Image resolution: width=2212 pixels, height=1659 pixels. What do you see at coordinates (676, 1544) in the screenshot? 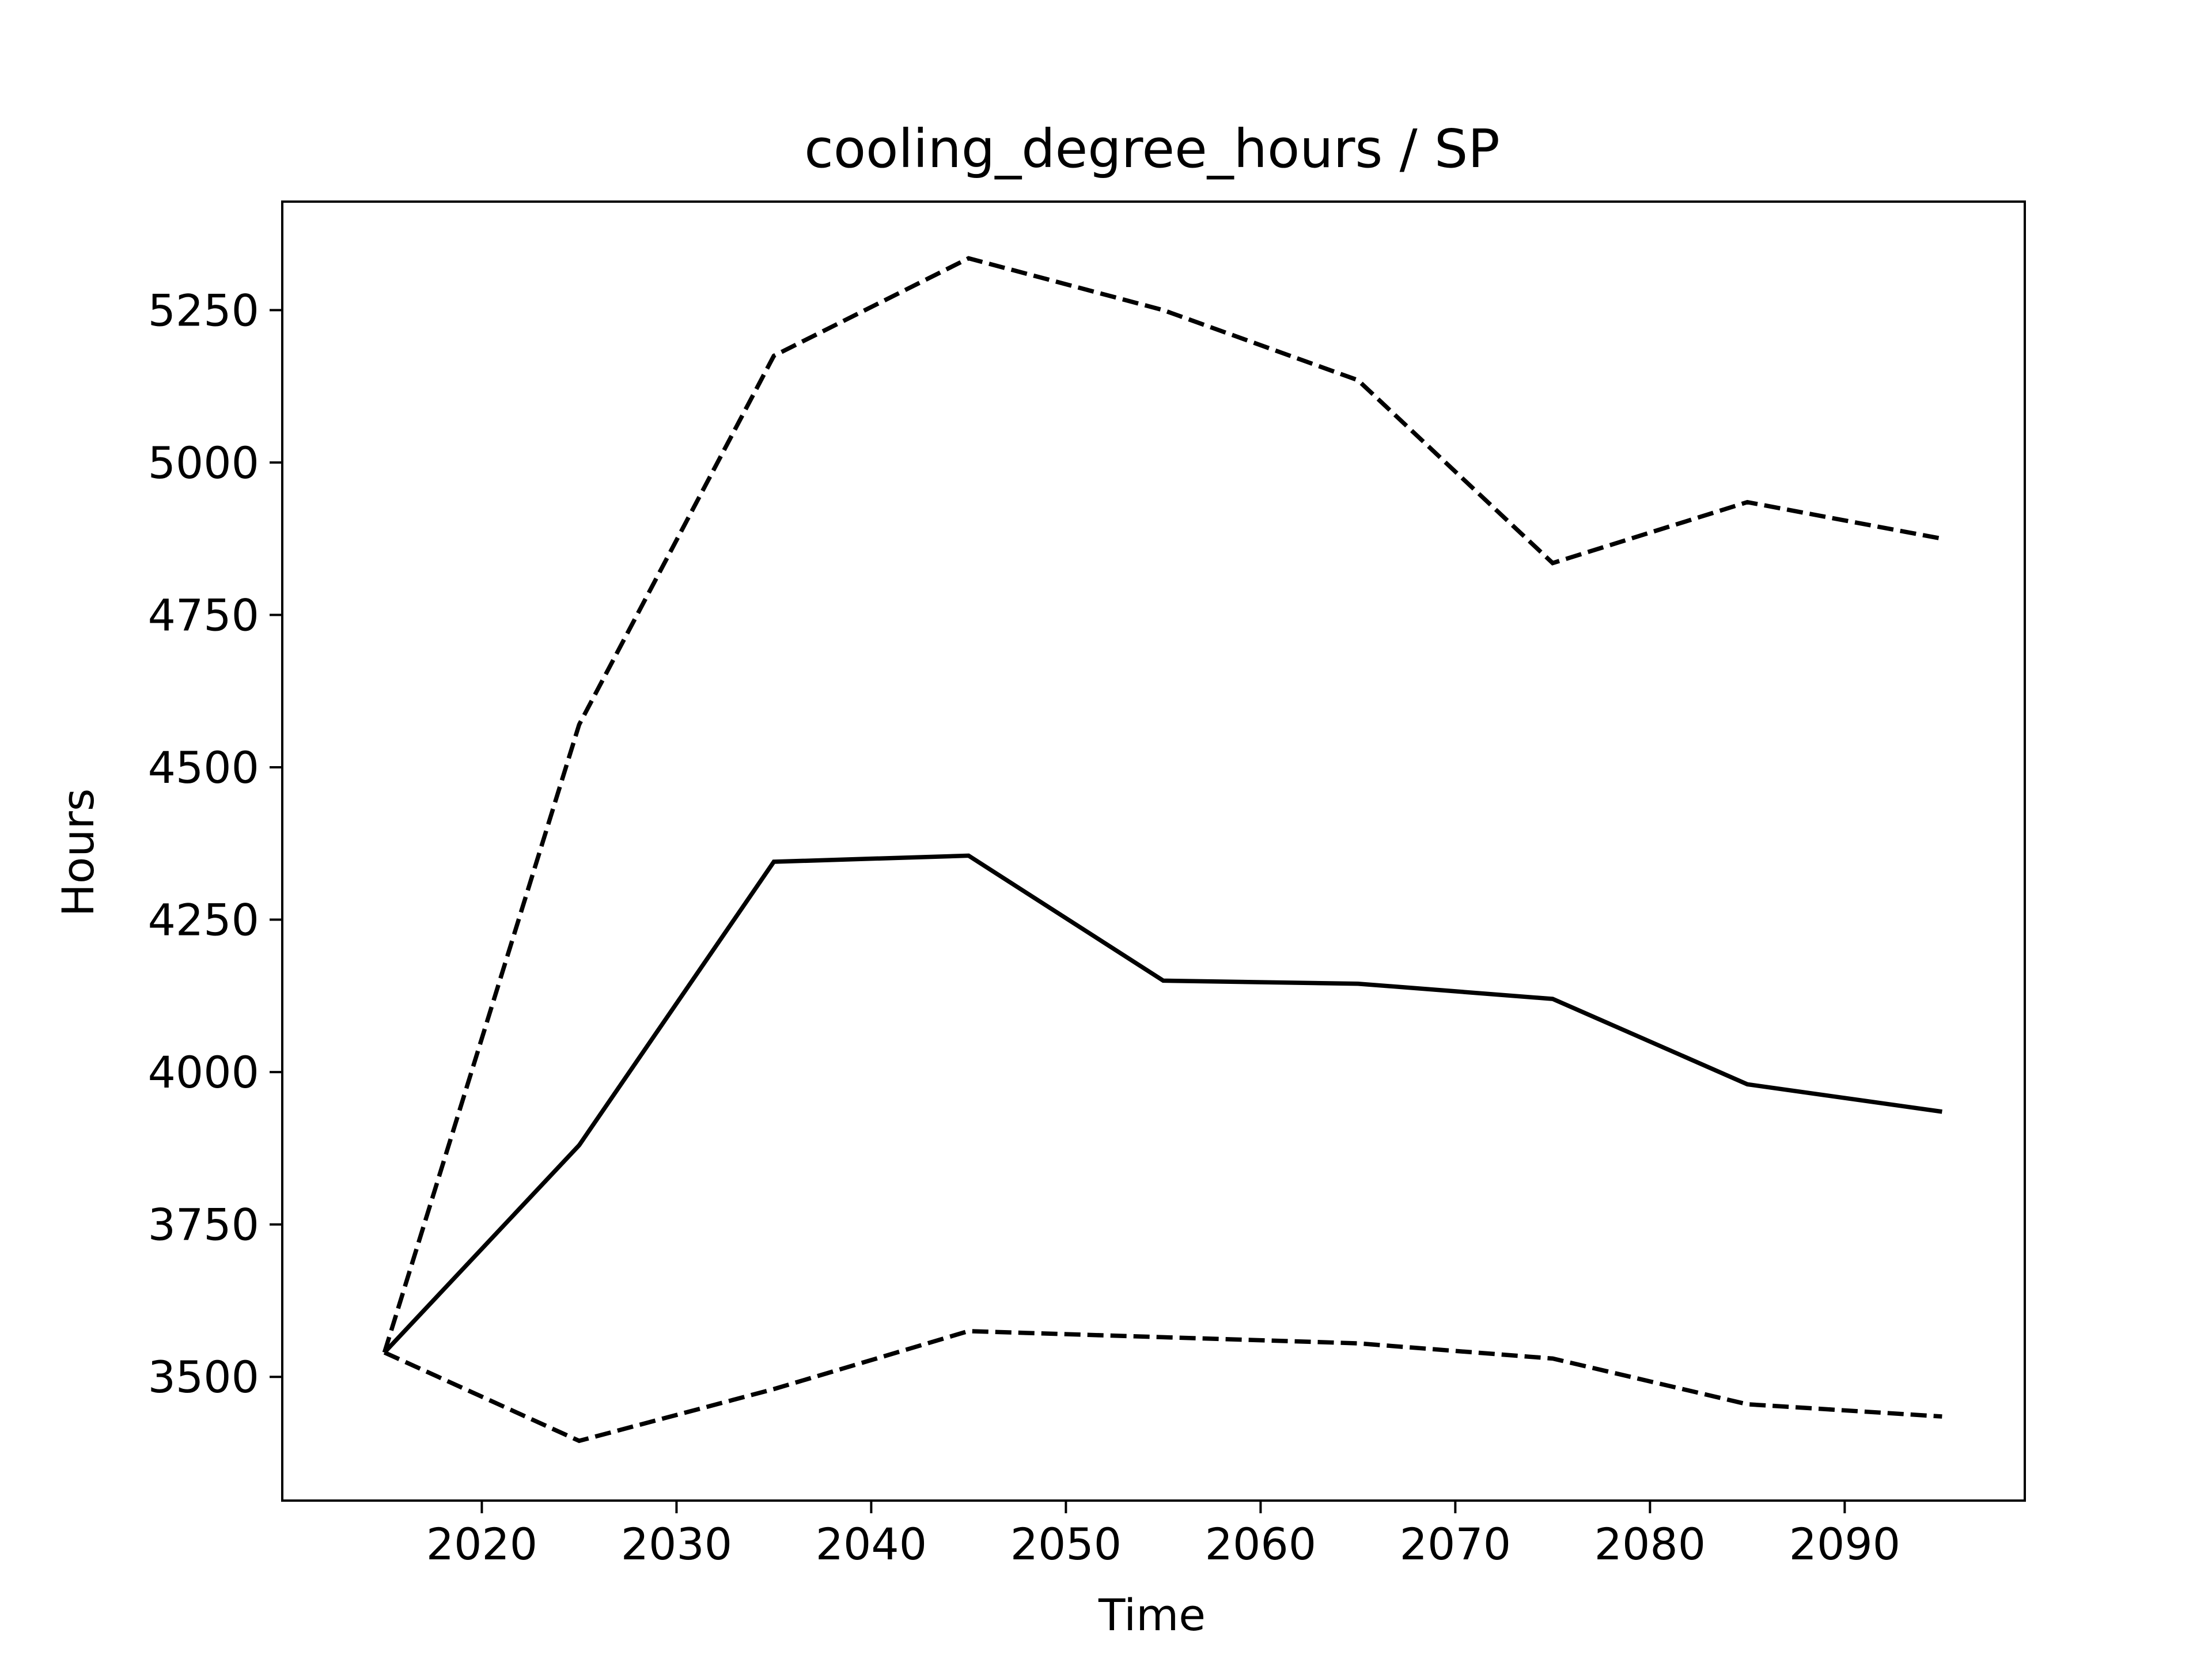
I see `x-tick-label: 2030` at bounding box center [676, 1544].